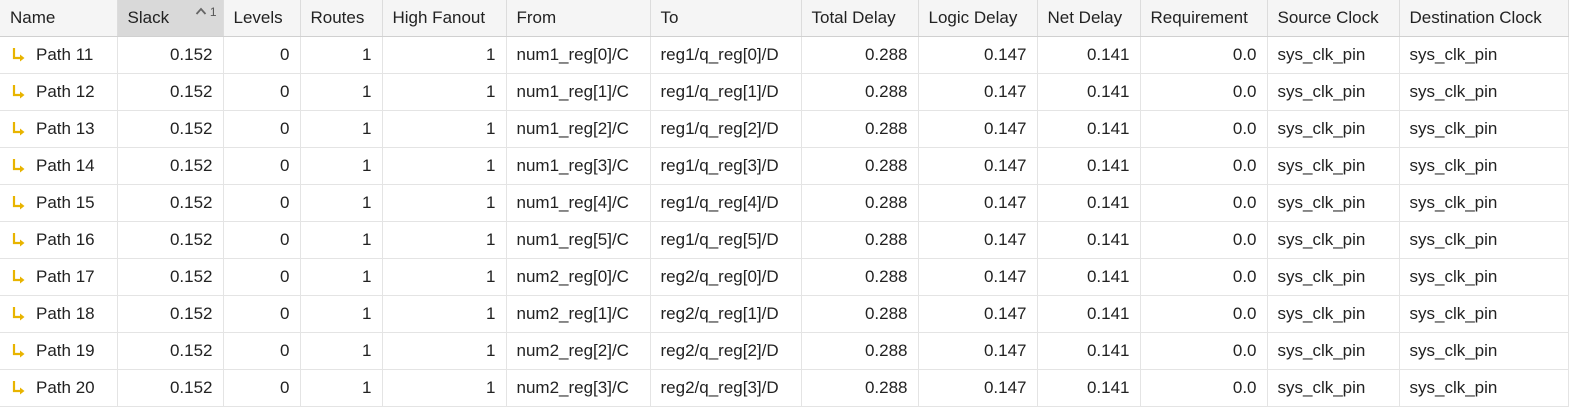  I want to click on column-header-source-clock: Source Clock, so click(1333, 18).